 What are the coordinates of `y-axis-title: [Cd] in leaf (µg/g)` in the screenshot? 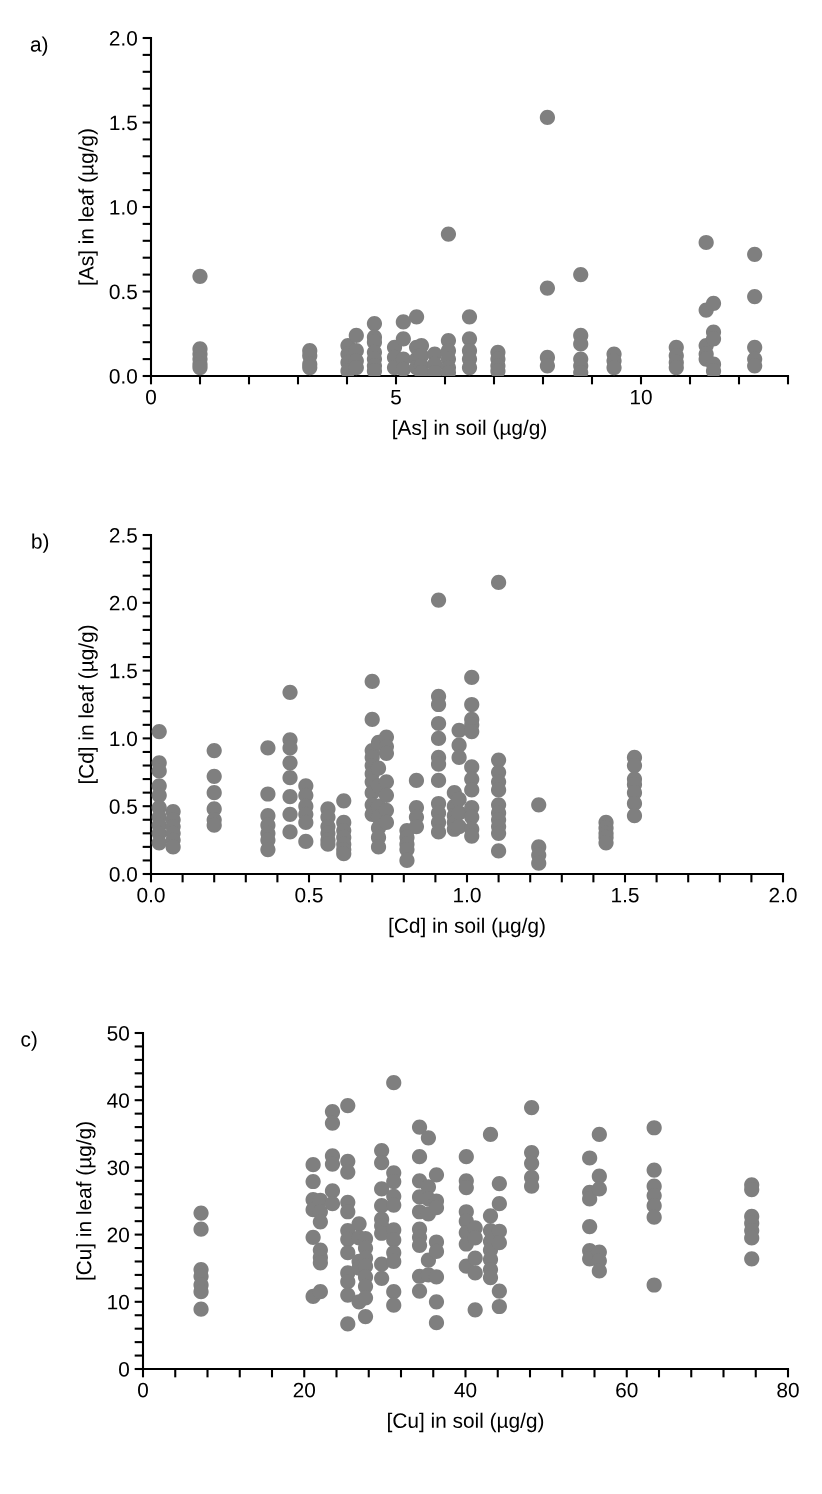 It's located at (88, 704).